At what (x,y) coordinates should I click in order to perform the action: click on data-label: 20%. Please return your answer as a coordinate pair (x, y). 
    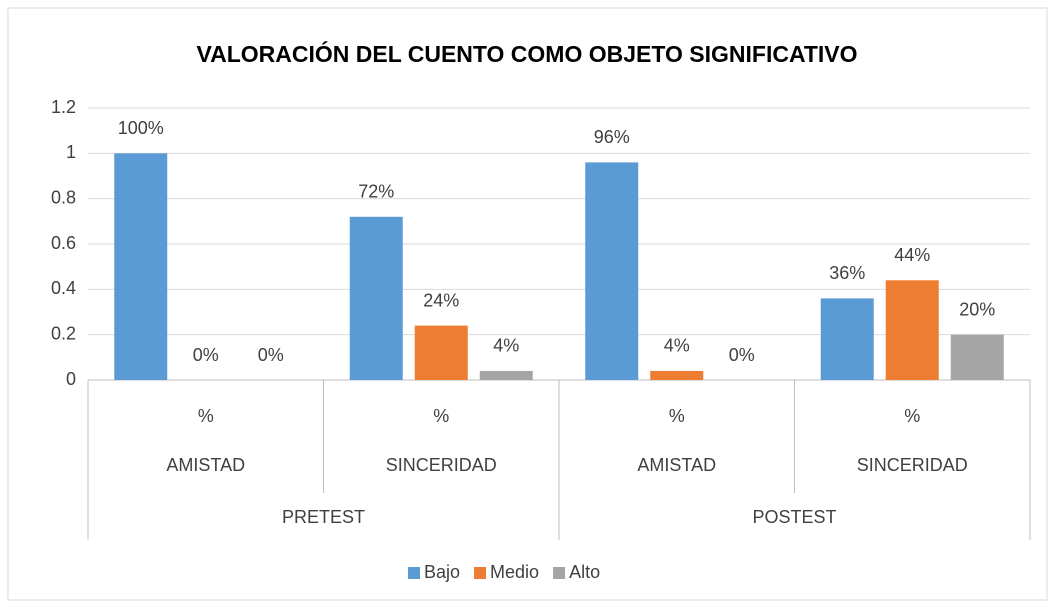
    Looking at the image, I should click on (977, 309).